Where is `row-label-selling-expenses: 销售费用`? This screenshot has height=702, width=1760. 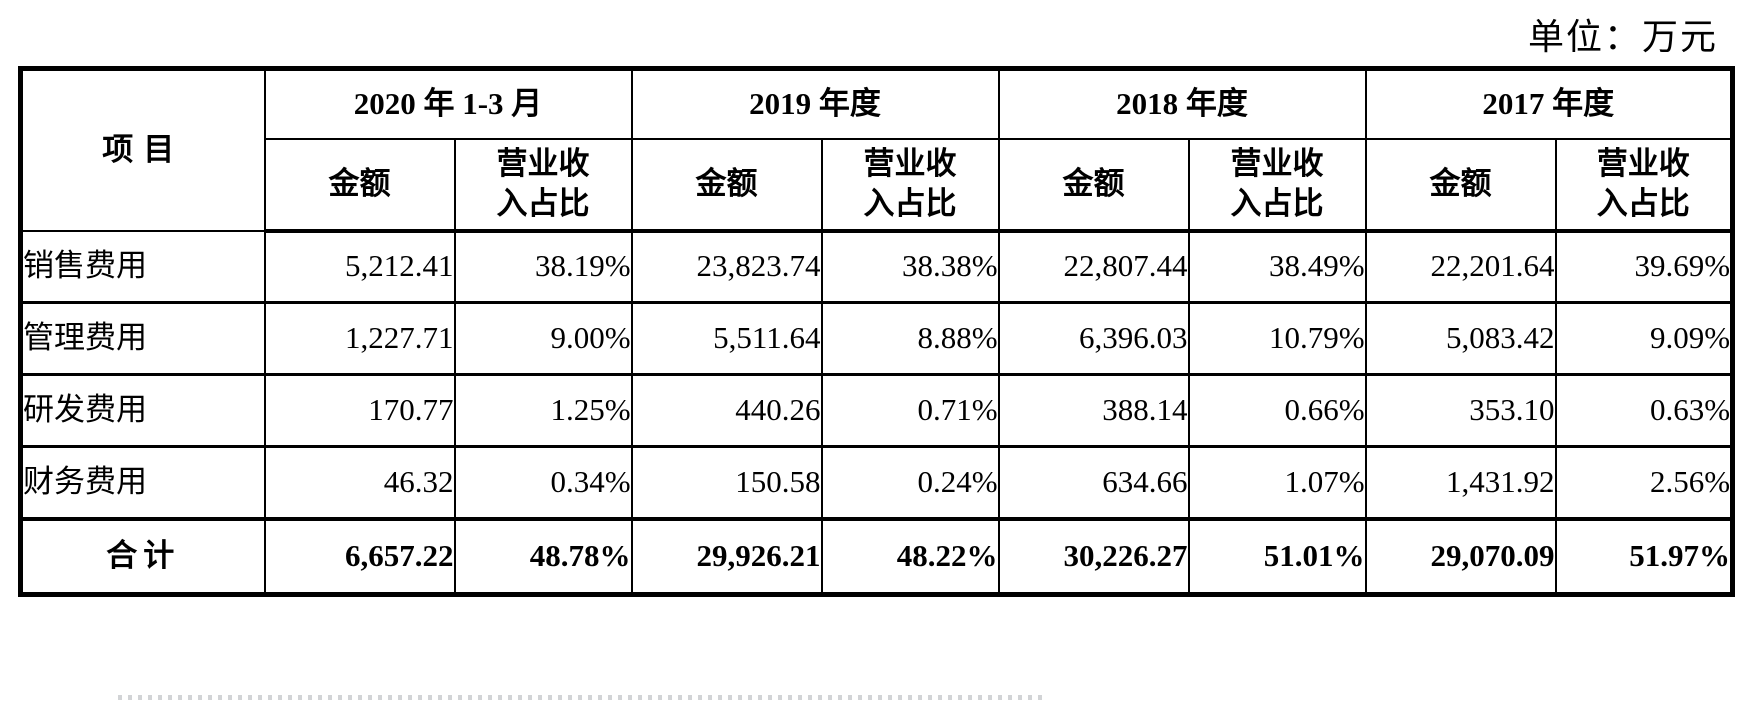 row-label-selling-expenses: 销售费用 is located at coordinates (142, 266).